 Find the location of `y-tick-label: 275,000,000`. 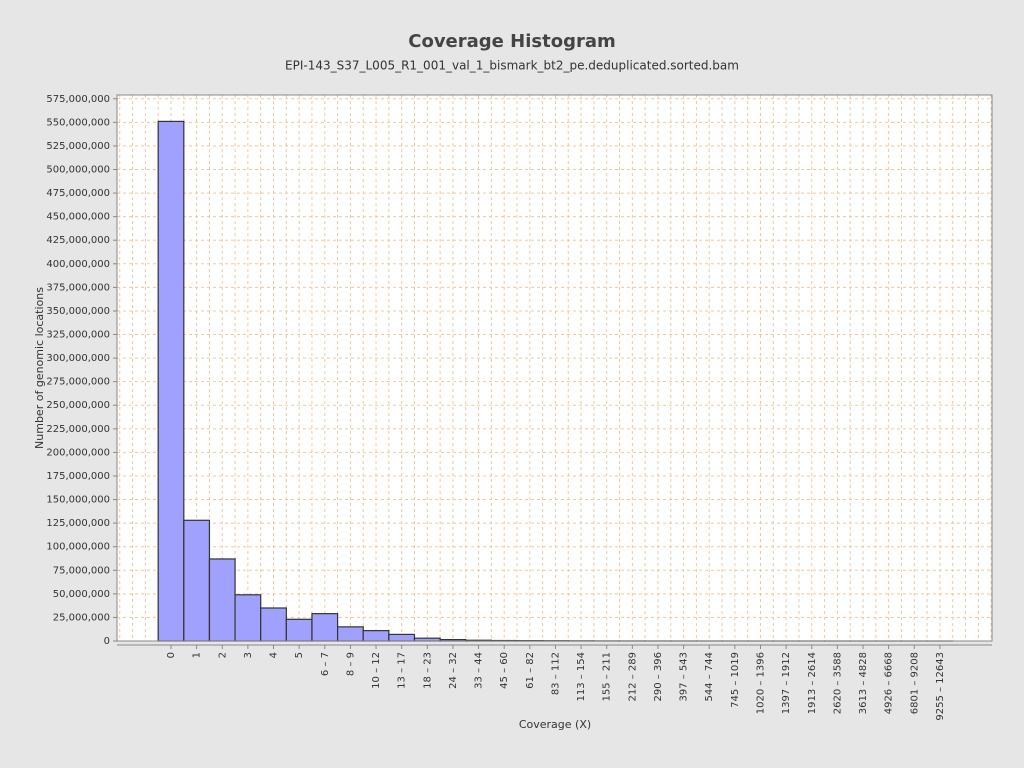

y-tick-label: 275,000,000 is located at coordinates (78, 382).